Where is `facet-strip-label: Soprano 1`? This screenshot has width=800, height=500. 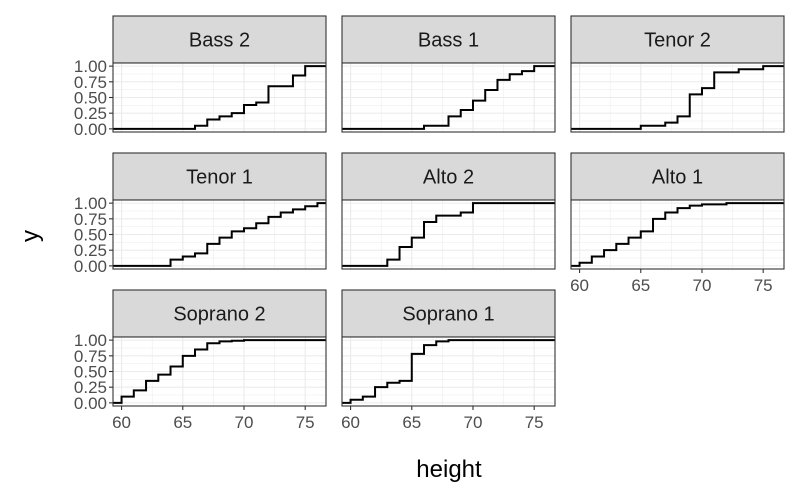
facet-strip-label: Soprano 1 is located at coordinates (448, 315).